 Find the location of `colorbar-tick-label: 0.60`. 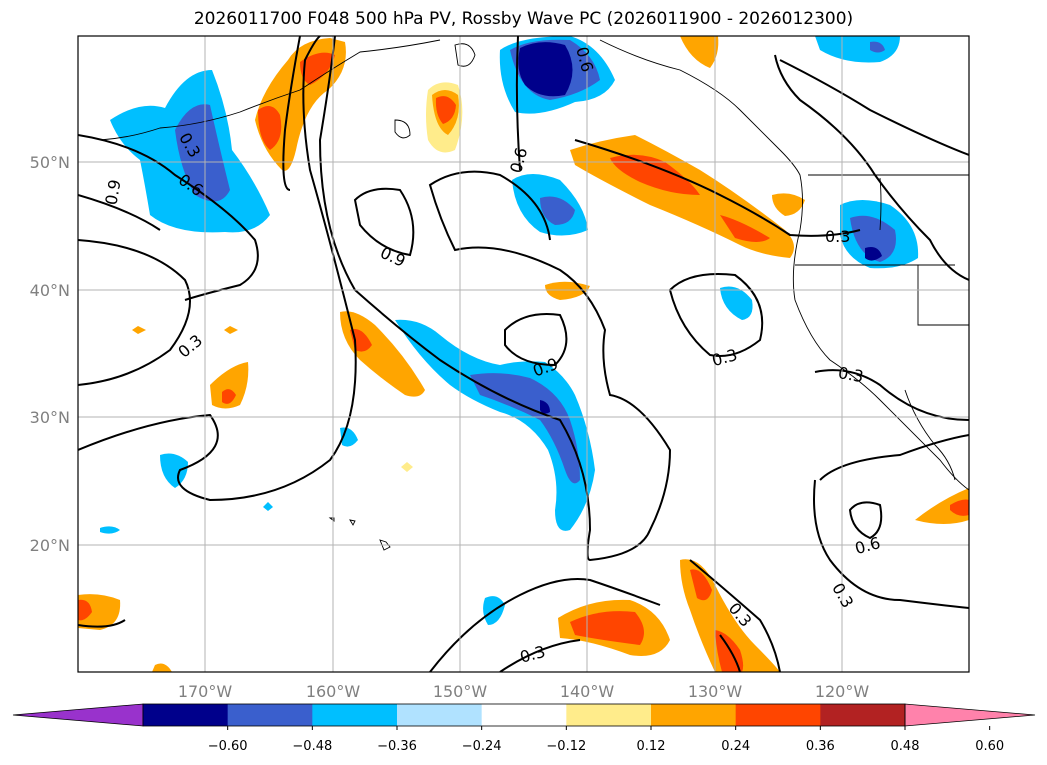

colorbar-tick-label: 0.60 is located at coordinates (989, 746).